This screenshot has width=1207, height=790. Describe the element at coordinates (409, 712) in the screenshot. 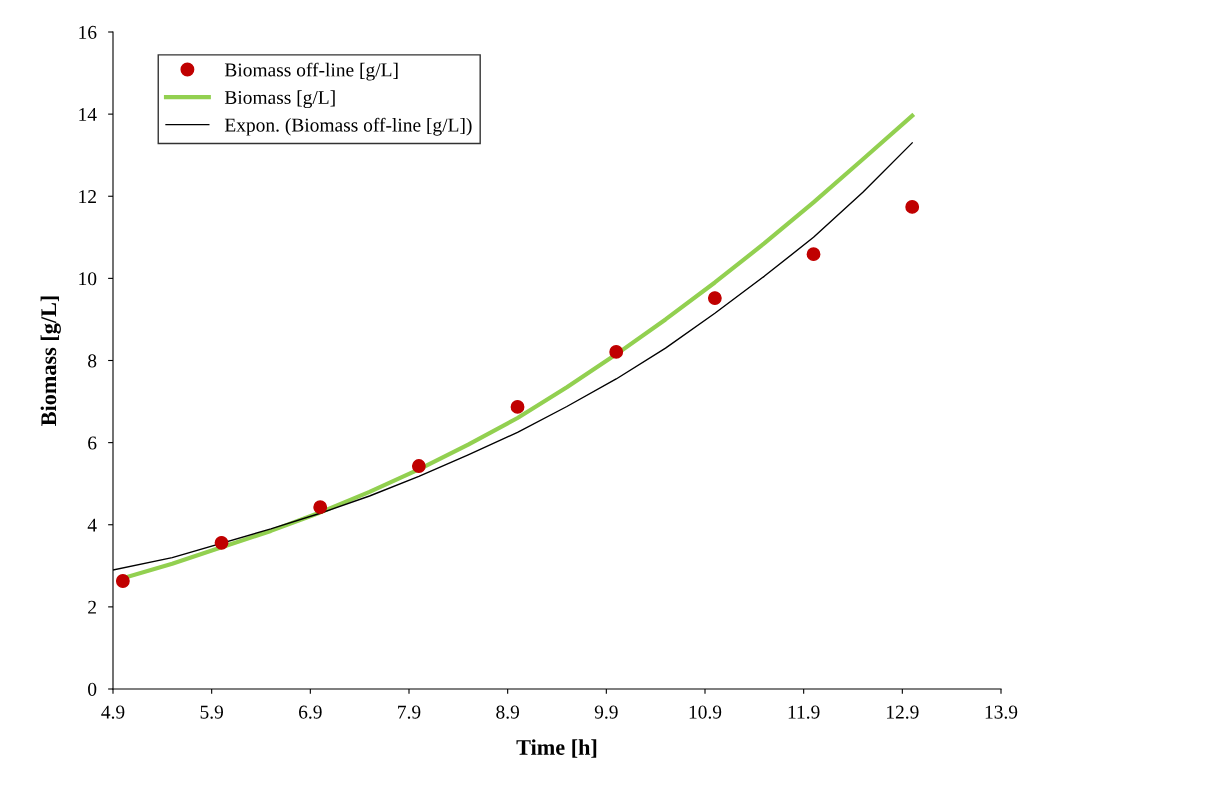

I see `x-tick-label: 7.9` at that location.